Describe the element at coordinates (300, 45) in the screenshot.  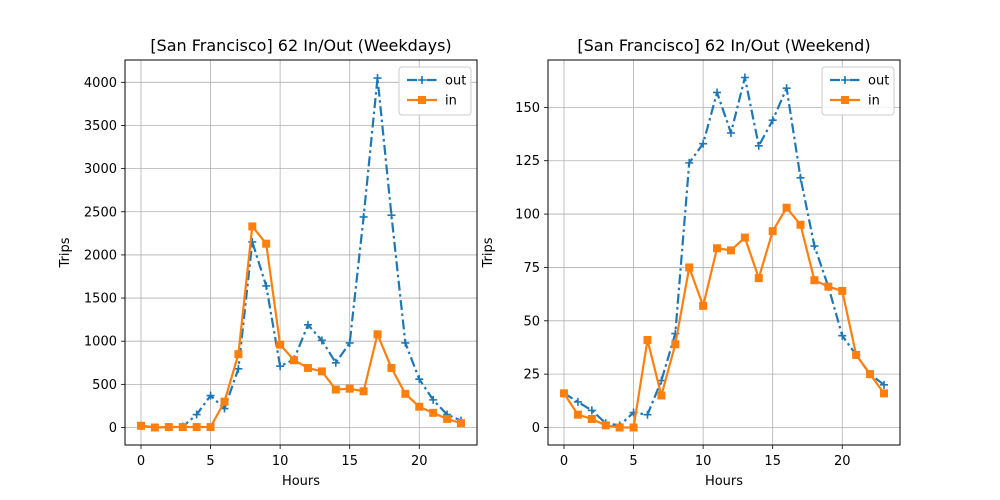
I see `chart-title: [San Francisco] 62 In/Out (Weekdays)` at that location.